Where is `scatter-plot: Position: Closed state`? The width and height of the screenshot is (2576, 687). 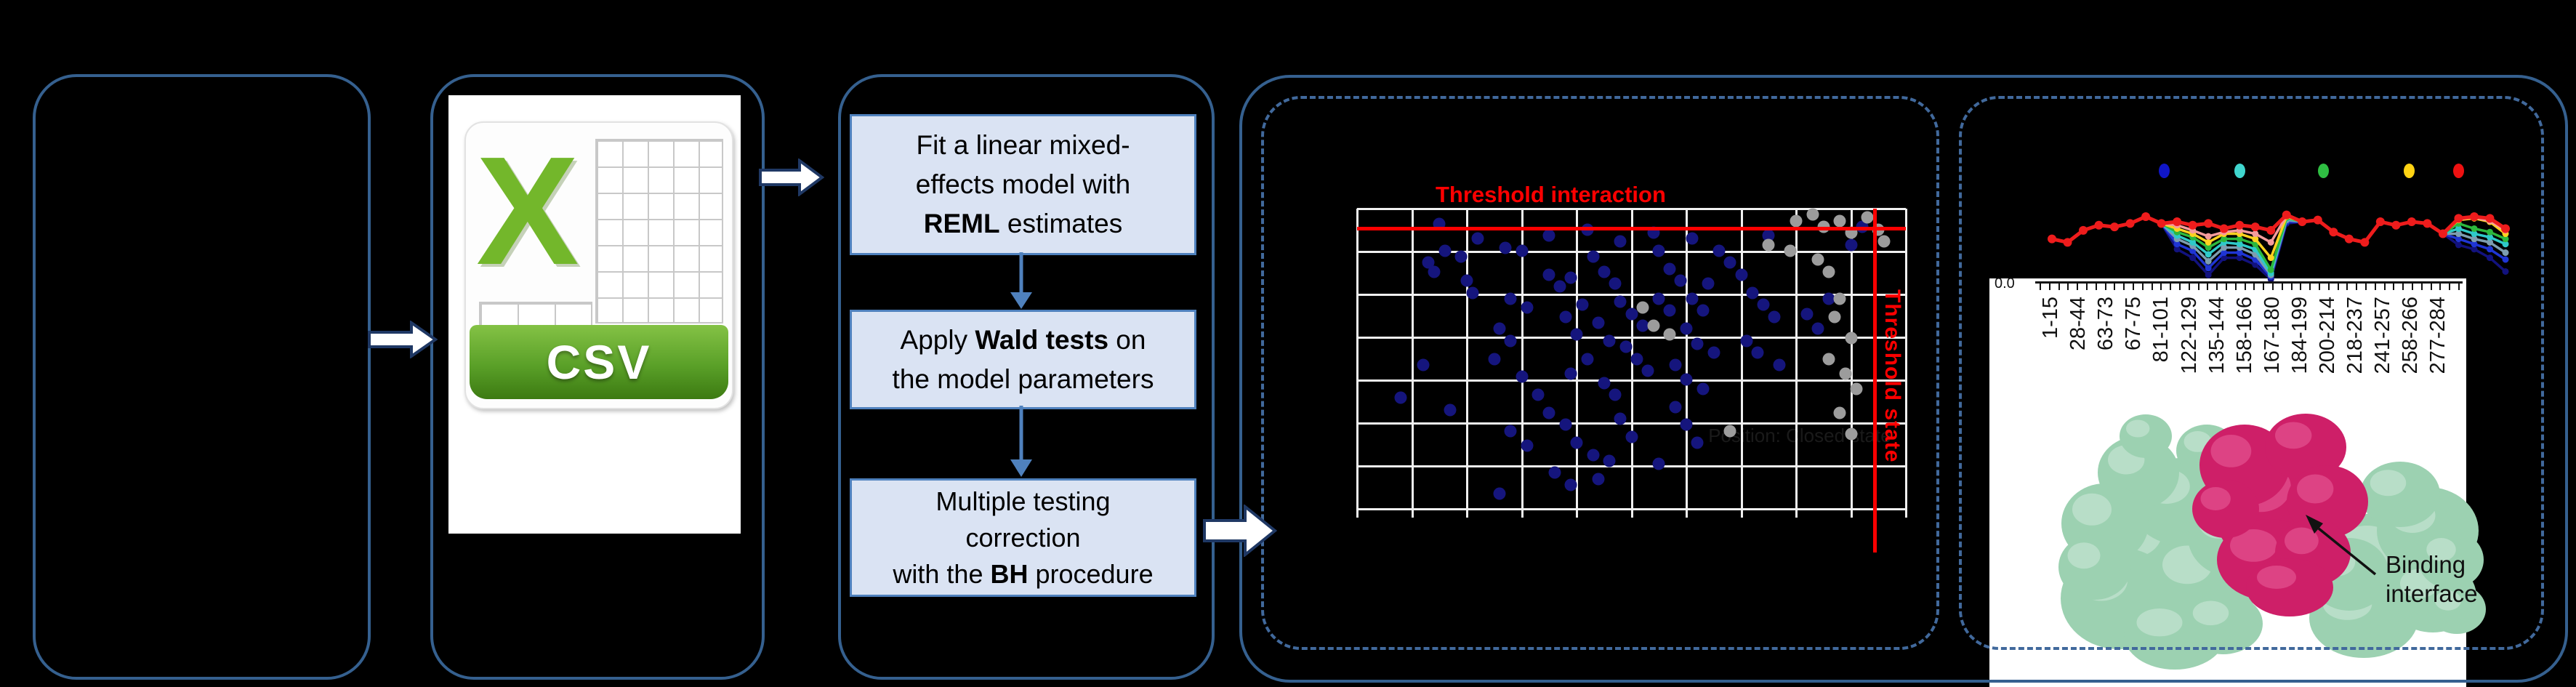 scatter-plot: Position: Closed state is located at coordinates (1631, 380).